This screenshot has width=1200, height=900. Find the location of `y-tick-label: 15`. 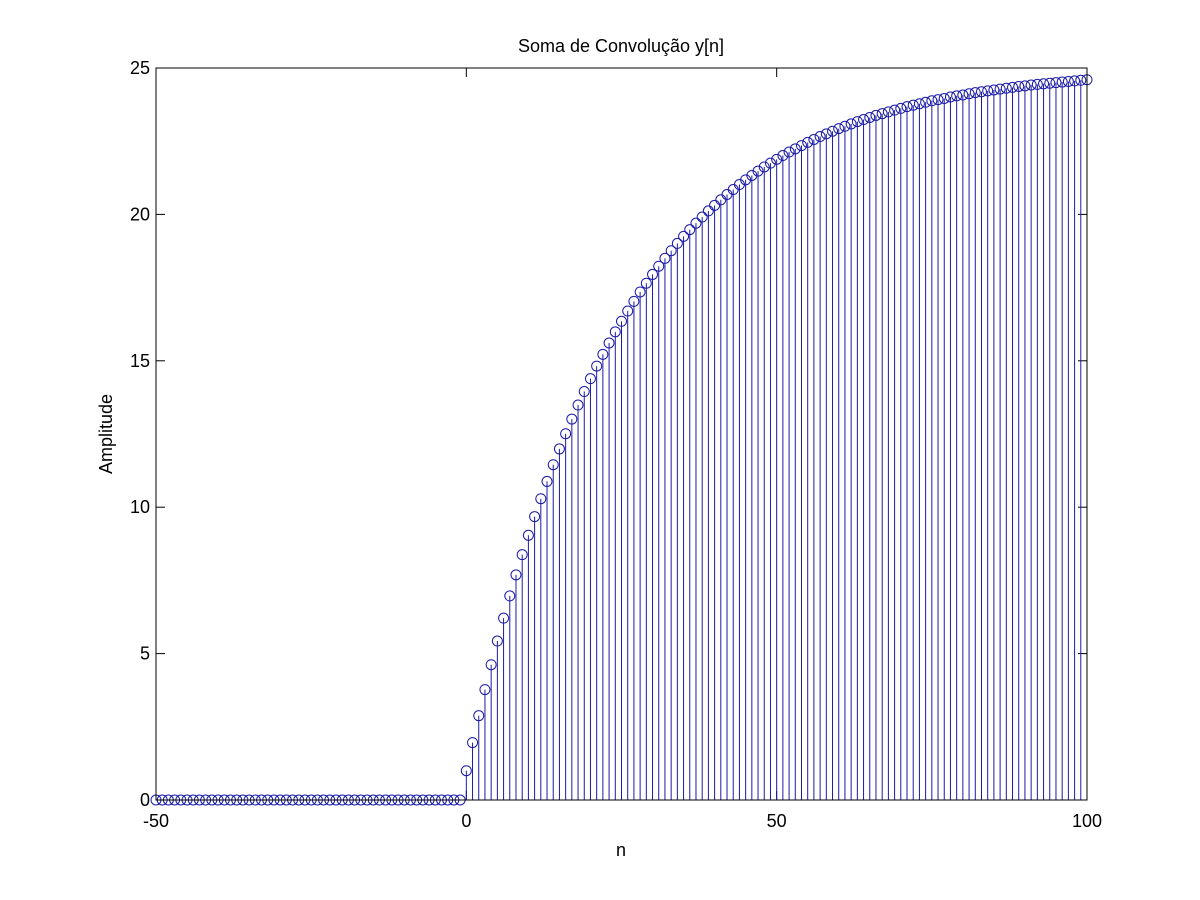

y-tick-label: 15 is located at coordinates (140, 361).